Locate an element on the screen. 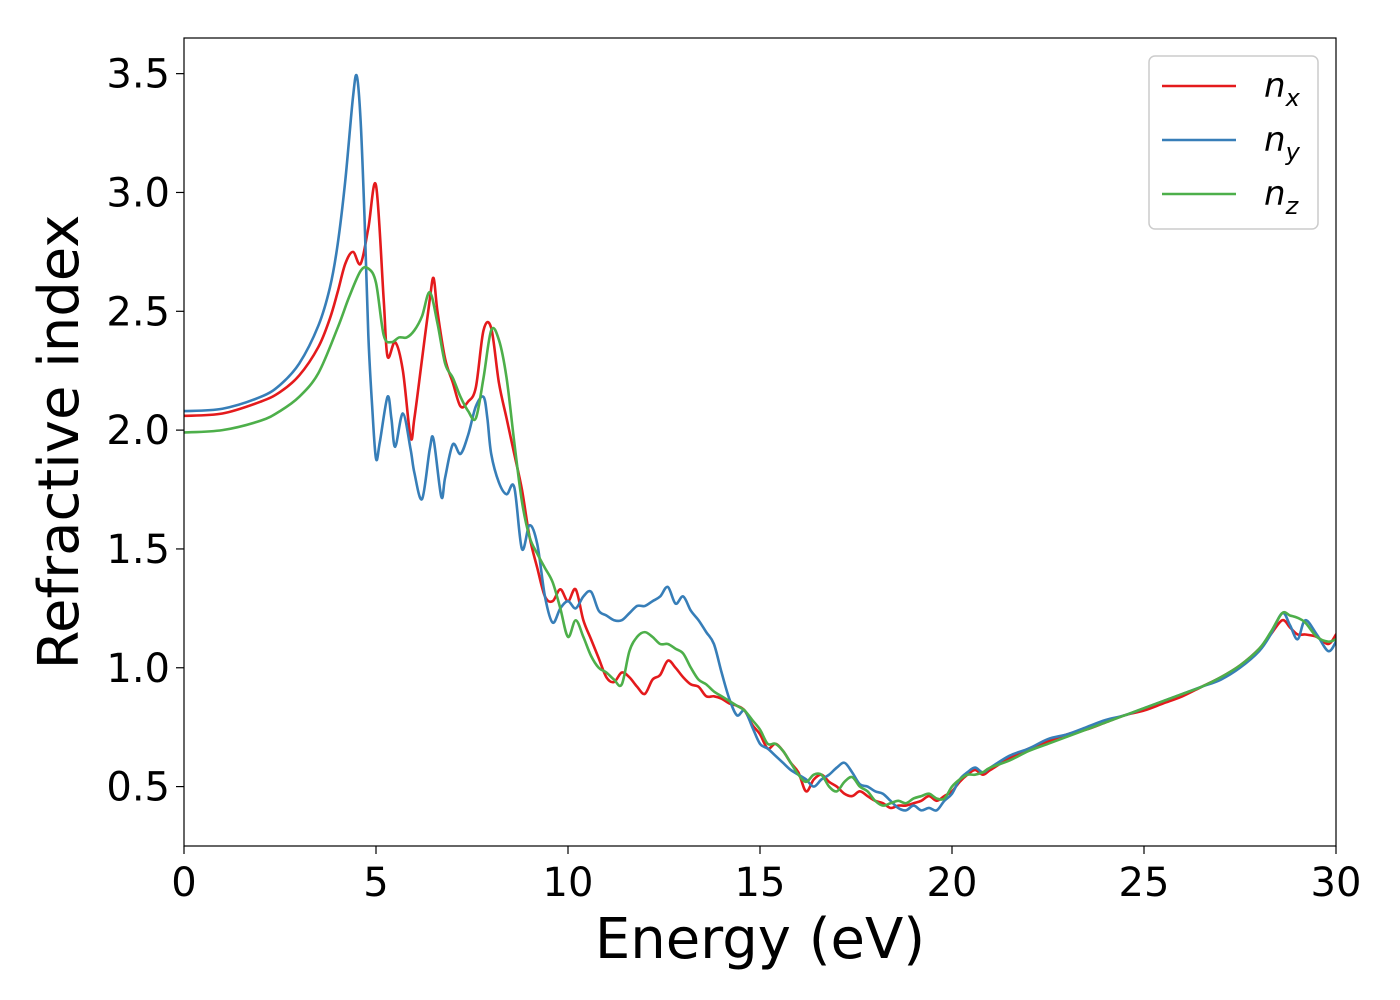  y-axis: 0.5 1.0 1.5 2.0 2.5 3.0 3.5 is located at coordinates (145, 431).